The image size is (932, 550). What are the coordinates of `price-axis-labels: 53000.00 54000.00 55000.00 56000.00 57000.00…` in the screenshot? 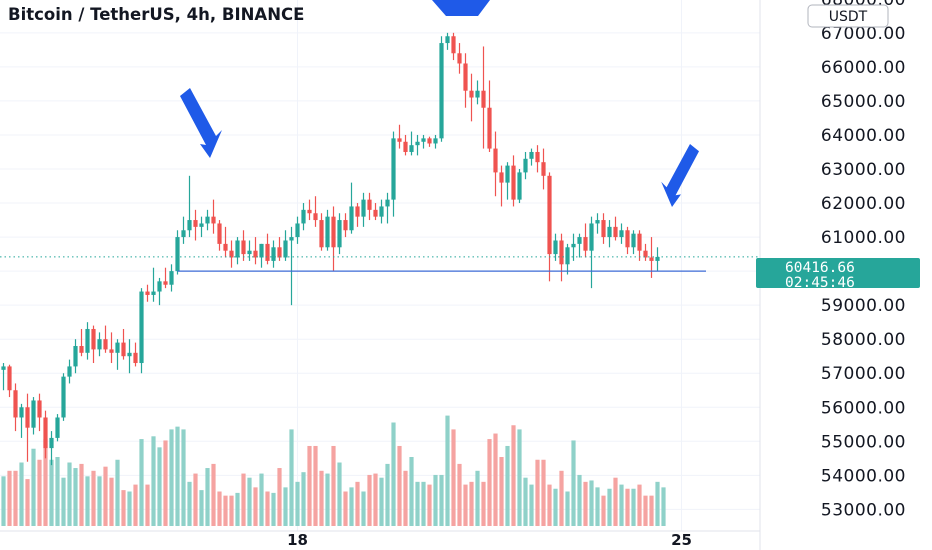 It's located at (863, 260).